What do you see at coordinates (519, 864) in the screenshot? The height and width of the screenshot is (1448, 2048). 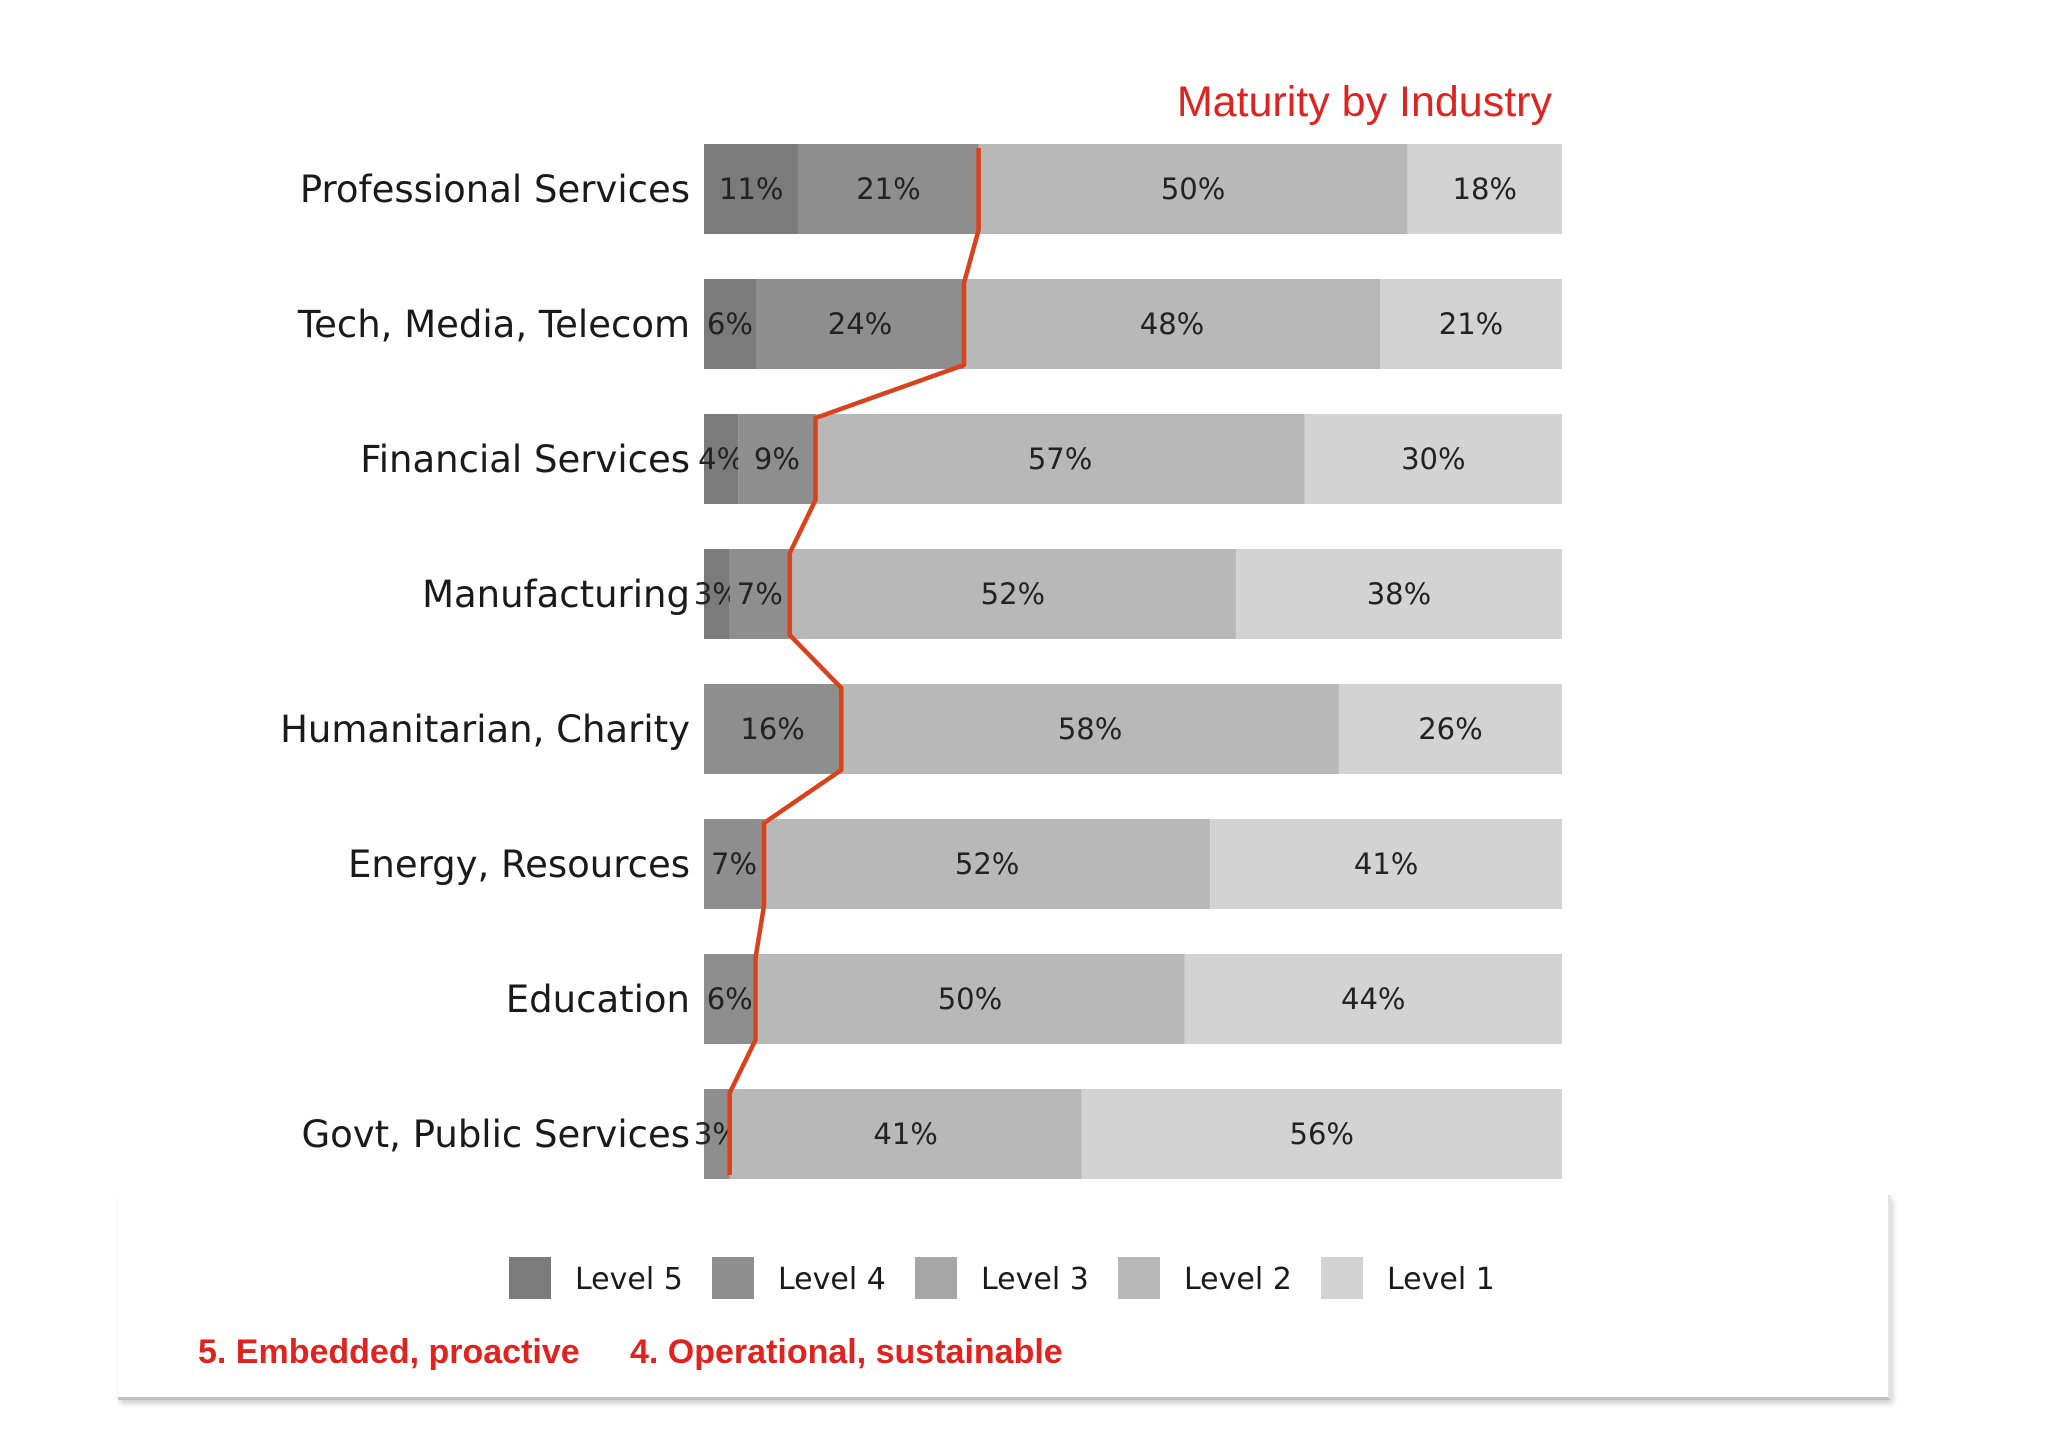 I see `category-label-energy-resources: Energy, Resources` at bounding box center [519, 864].